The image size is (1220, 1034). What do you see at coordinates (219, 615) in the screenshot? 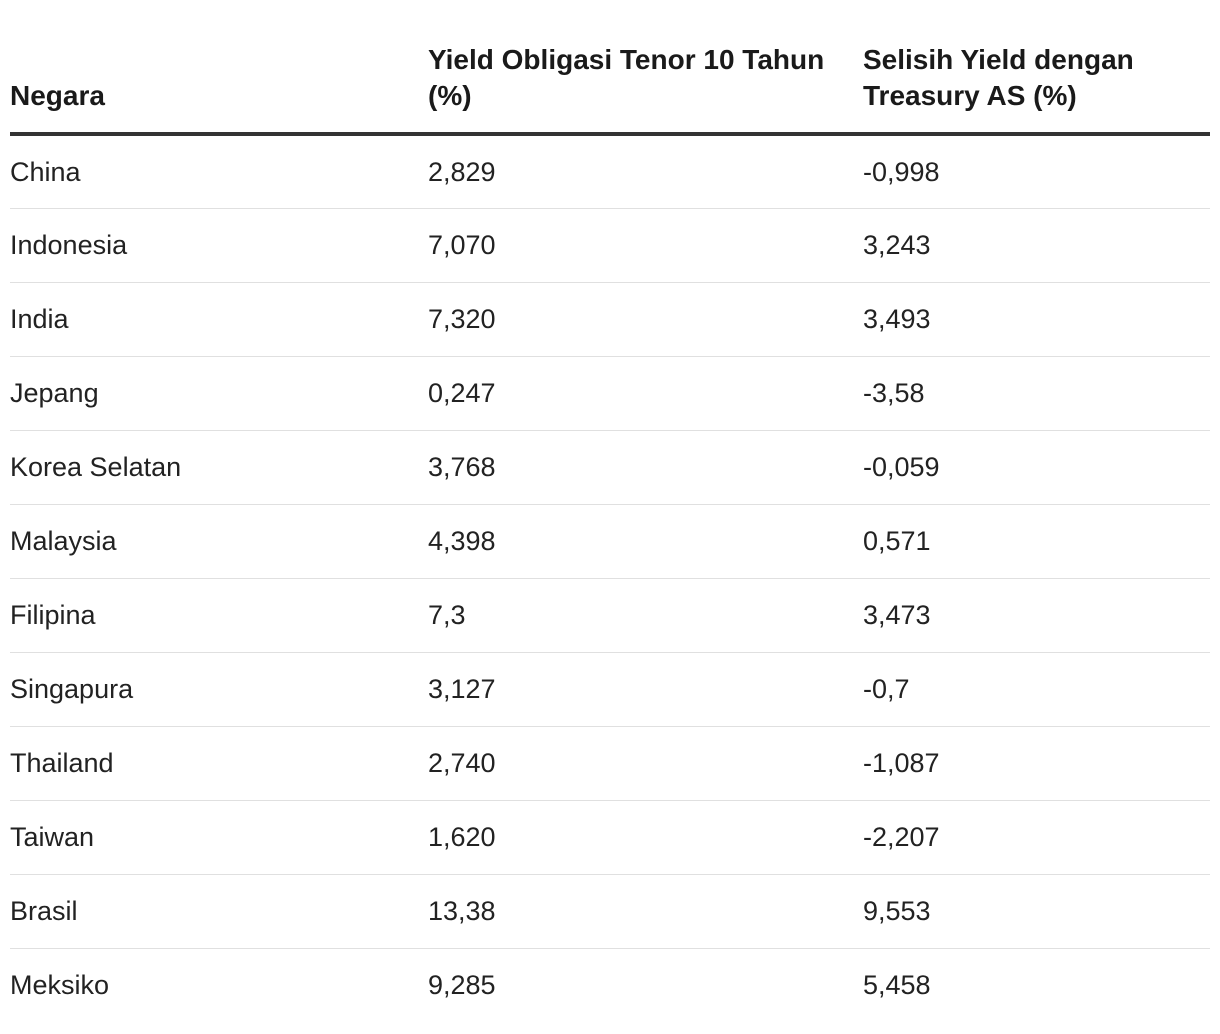
I see `cell-country: Filipina` at bounding box center [219, 615].